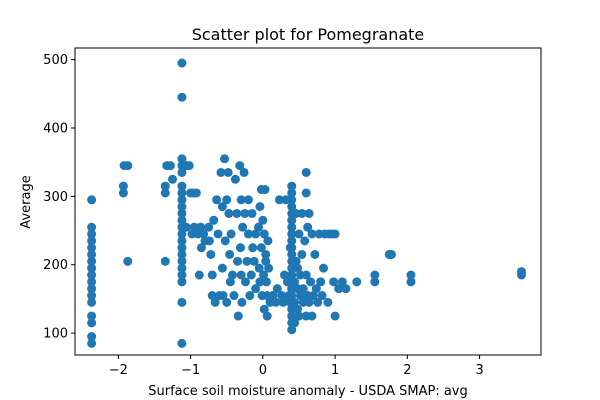  I want to click on x-tick-label: −2, so click(118, 370).